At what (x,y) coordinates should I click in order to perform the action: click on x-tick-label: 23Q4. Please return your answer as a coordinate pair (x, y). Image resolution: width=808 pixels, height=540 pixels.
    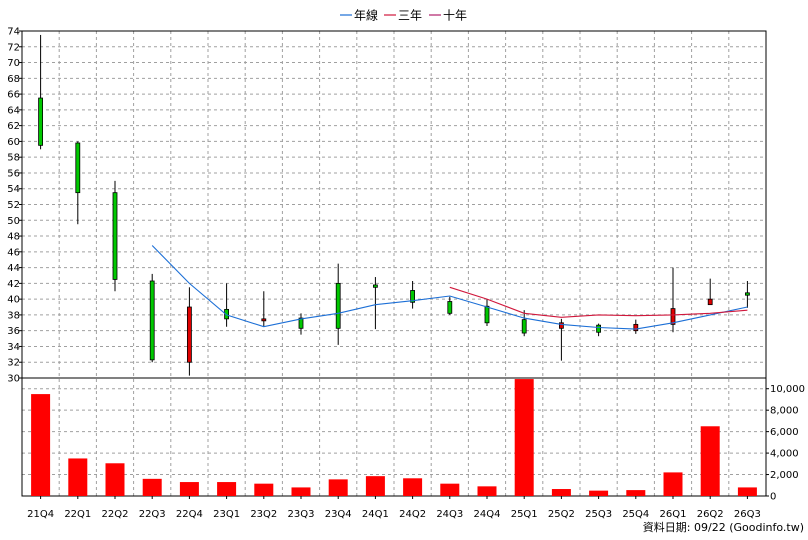
    Looking at the image, I should click on (338, 514).